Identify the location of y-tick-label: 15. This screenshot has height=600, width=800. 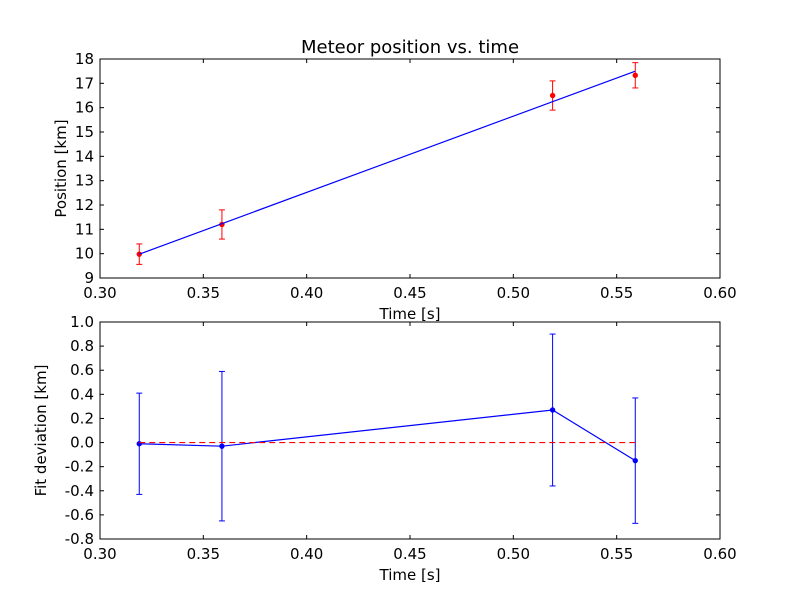
(84, 132).